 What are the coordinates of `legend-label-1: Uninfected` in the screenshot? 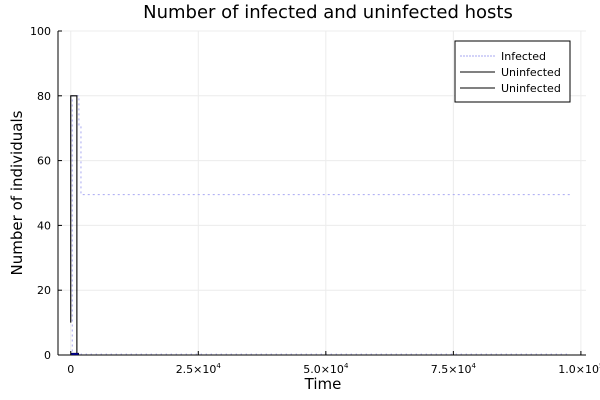 It's located at (531, 72).